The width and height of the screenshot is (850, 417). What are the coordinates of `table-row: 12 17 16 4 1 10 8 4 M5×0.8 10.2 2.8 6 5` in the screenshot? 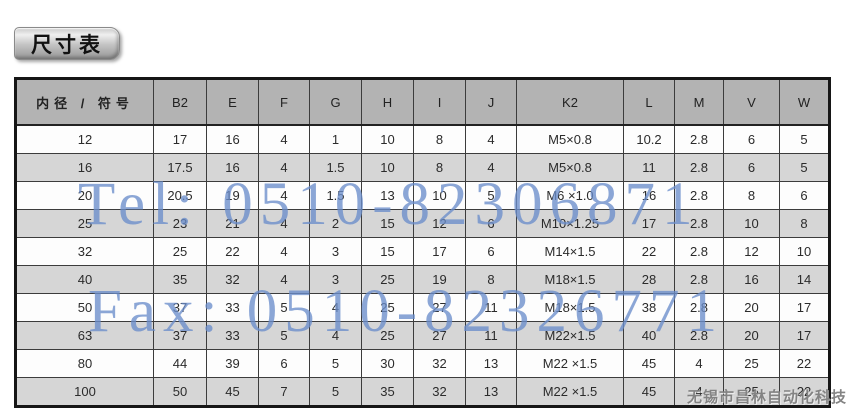 It's located at (422, 139).